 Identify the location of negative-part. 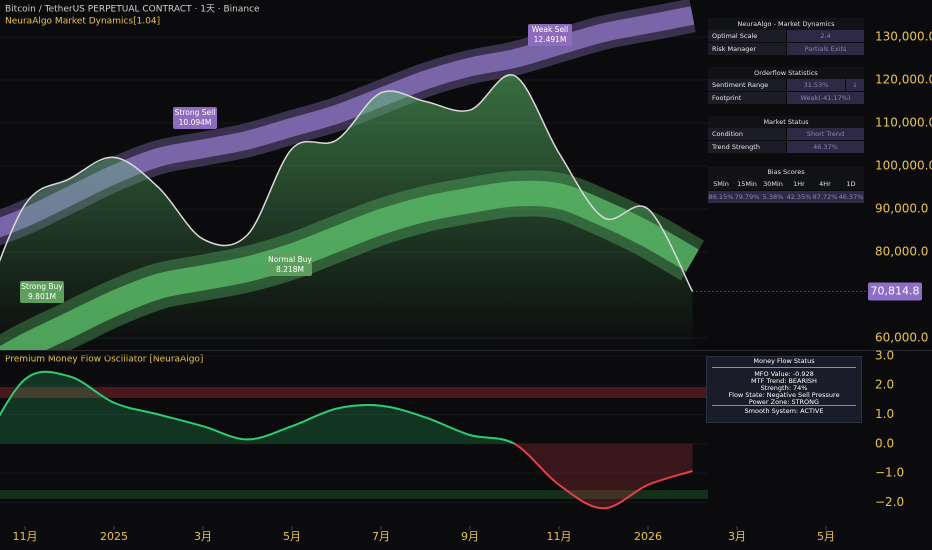
(602, 476).